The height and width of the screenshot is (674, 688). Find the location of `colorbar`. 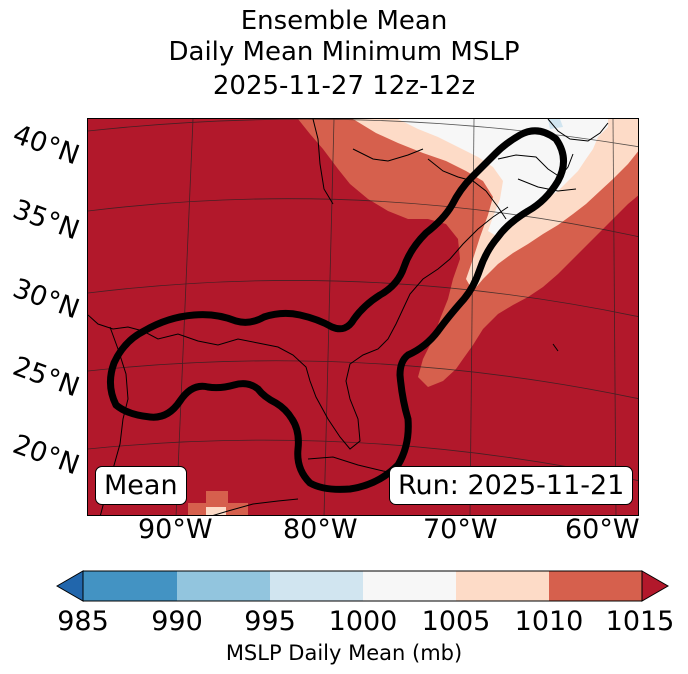

colorbar is located at coordinates (362, 586).